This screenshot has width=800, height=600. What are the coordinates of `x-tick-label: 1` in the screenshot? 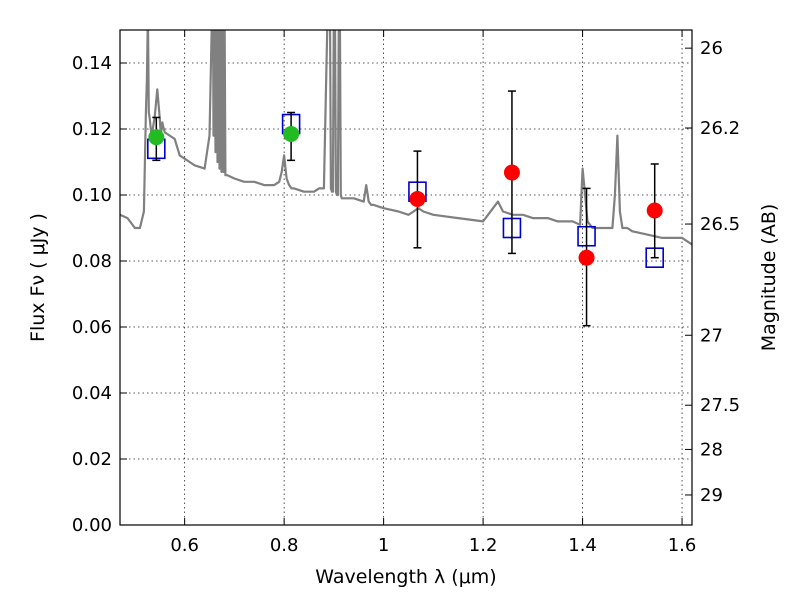 It's located at (383, 545).